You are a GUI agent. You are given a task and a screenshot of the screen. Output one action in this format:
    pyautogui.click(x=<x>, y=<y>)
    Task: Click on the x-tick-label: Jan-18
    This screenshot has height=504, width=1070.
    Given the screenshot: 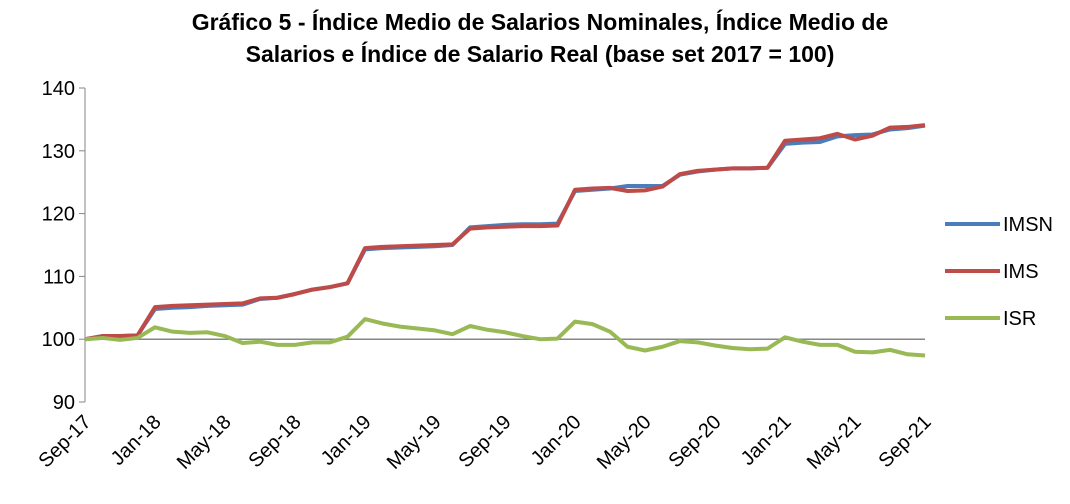 What is the action you would take?
    pyautogui.click(x=136, y=440)
    